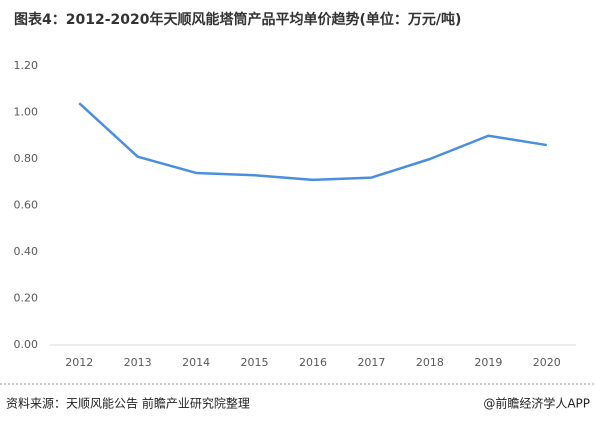 This screenshot has height=423, width=595. Describe the element at coordinates (26, 158) in the screenshot. I see `y-tick-label: 0.80` at that location.